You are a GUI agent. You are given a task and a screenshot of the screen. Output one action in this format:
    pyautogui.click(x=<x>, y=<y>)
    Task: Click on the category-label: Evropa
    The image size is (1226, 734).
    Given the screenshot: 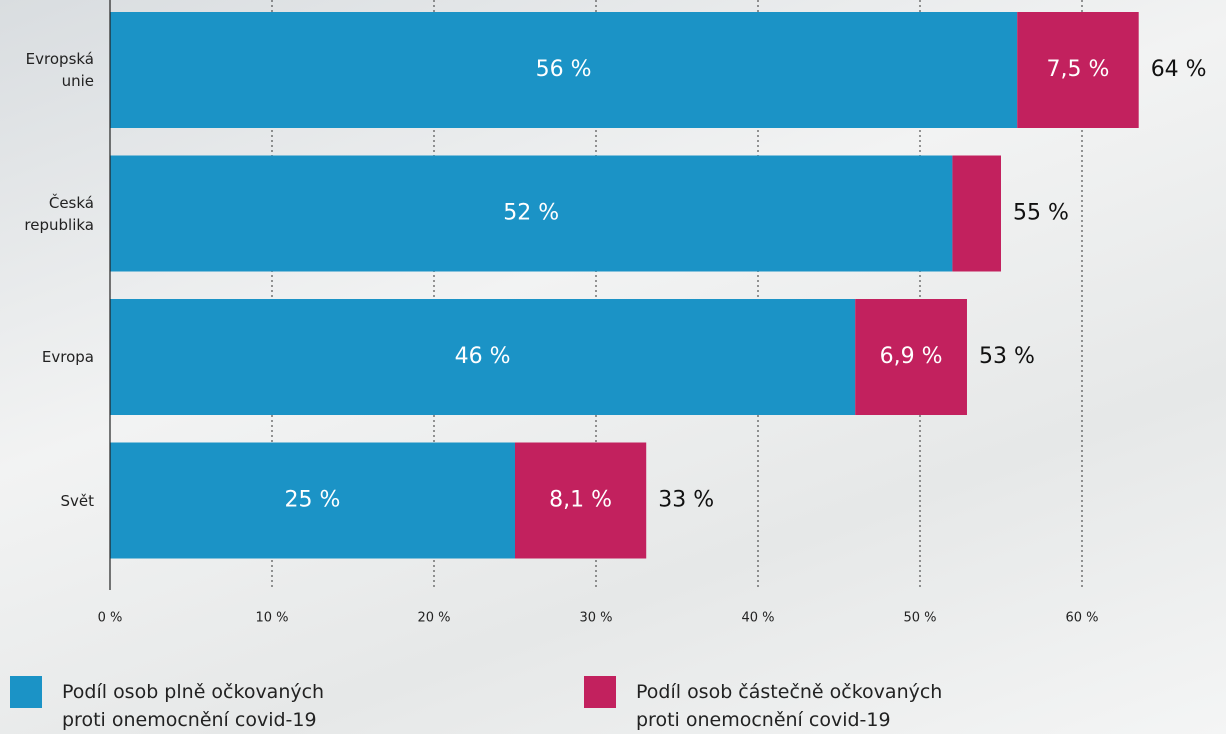 What is the action you would take?
    pyautogui.click(x=67, y=357)
    